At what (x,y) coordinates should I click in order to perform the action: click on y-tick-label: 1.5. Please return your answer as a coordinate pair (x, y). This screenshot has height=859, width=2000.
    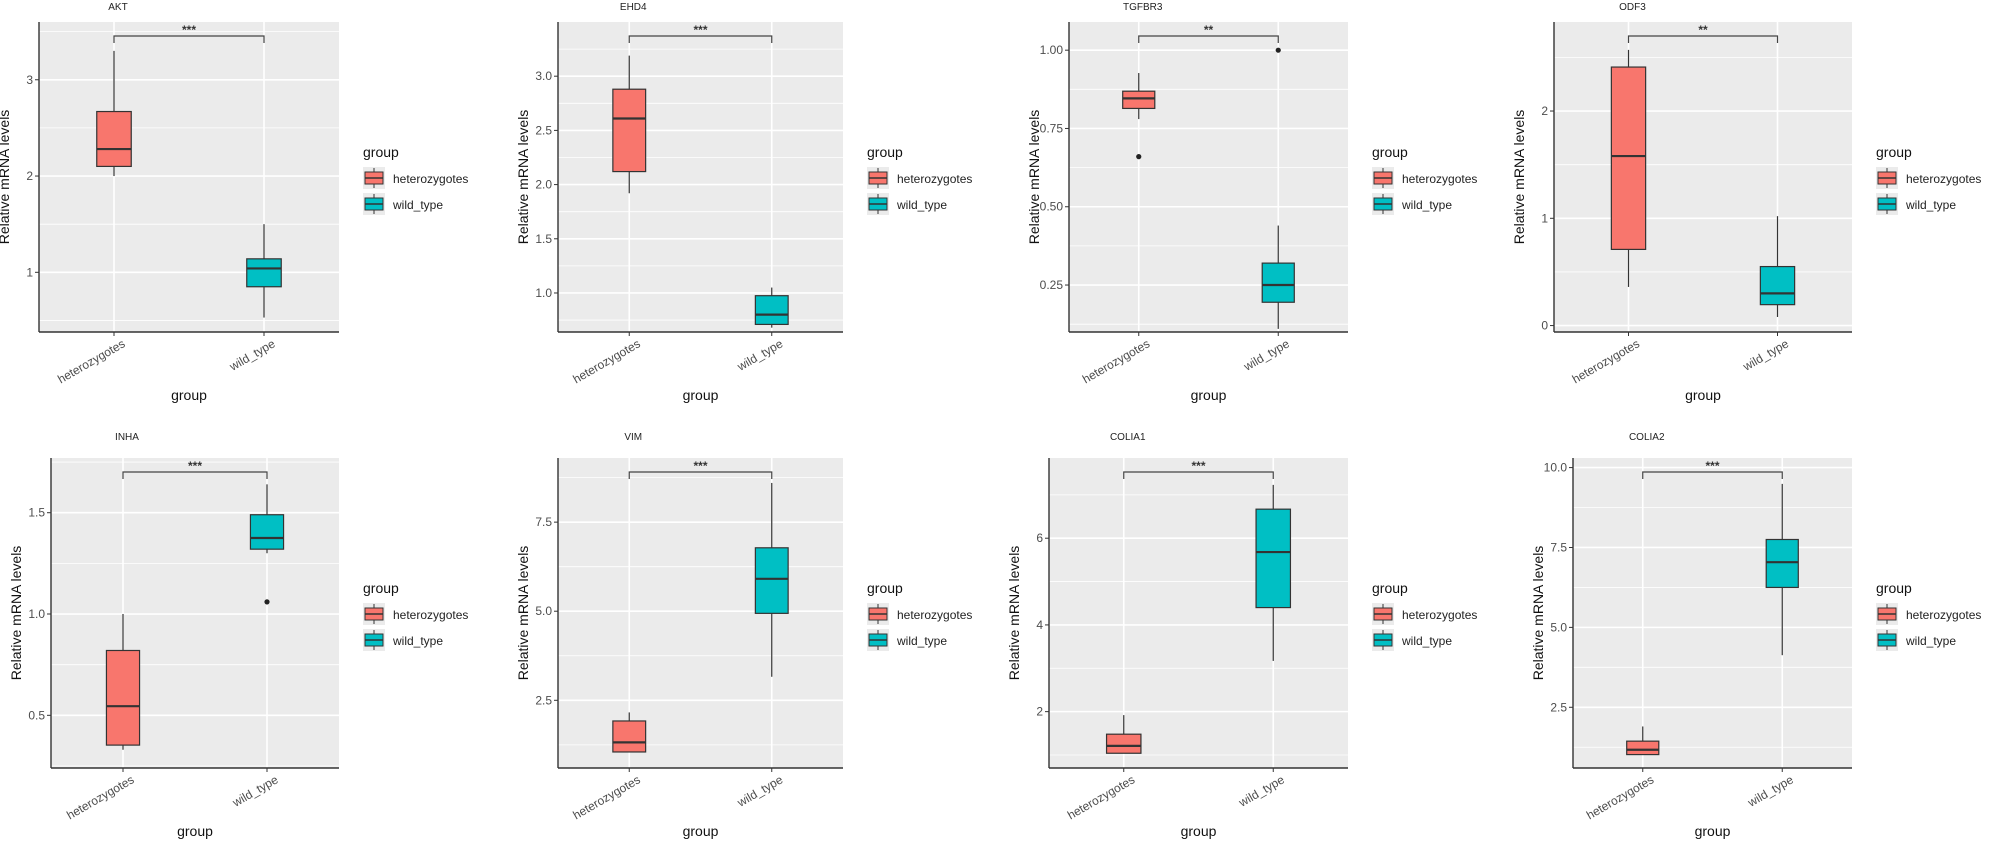
    Looking at the image, I should click on (36, 513).